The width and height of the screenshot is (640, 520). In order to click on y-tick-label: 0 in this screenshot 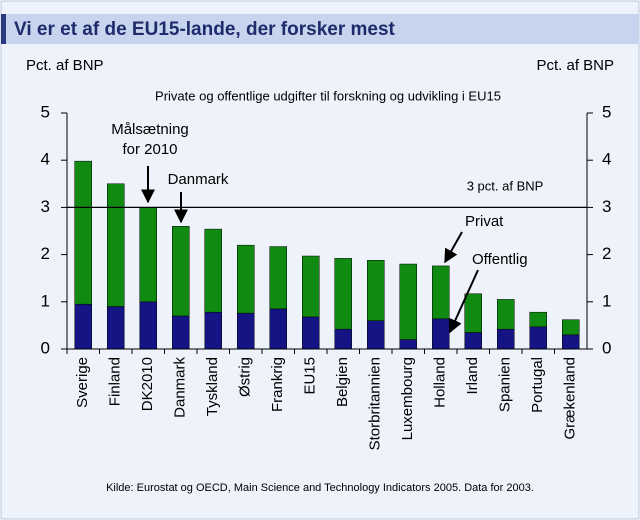, I will do `click(45, 347)`.